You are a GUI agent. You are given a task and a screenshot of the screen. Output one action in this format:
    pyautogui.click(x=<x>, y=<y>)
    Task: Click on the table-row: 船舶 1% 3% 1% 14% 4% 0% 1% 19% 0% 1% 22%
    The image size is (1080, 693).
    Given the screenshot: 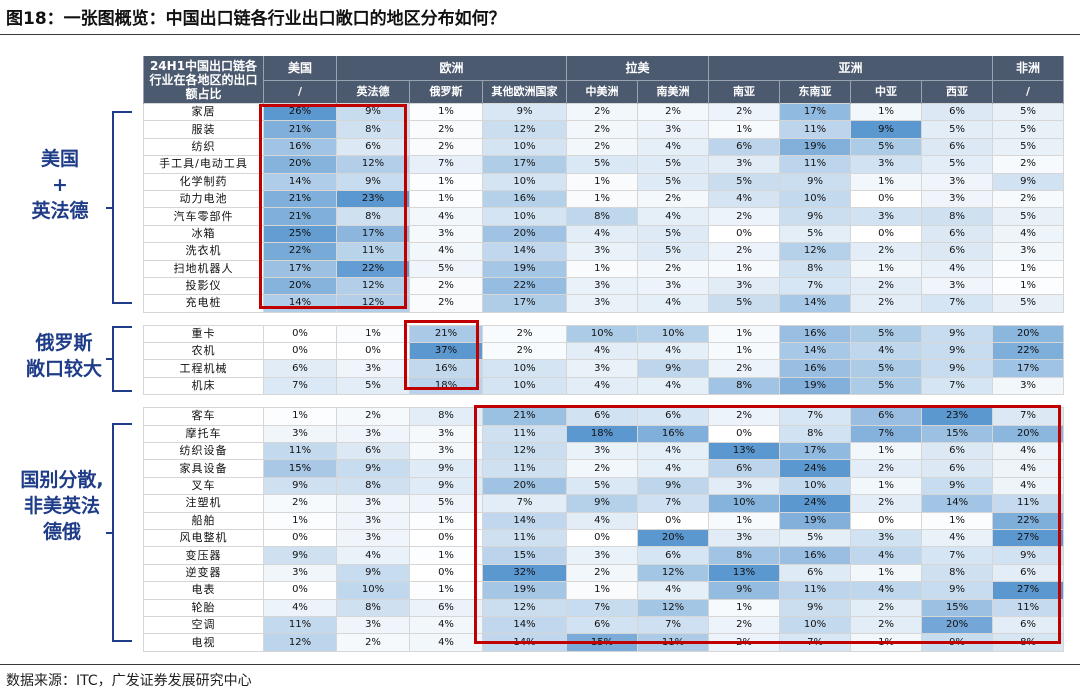 What is the action you would take?
    pyautogui.click(x=604, y=520)
    